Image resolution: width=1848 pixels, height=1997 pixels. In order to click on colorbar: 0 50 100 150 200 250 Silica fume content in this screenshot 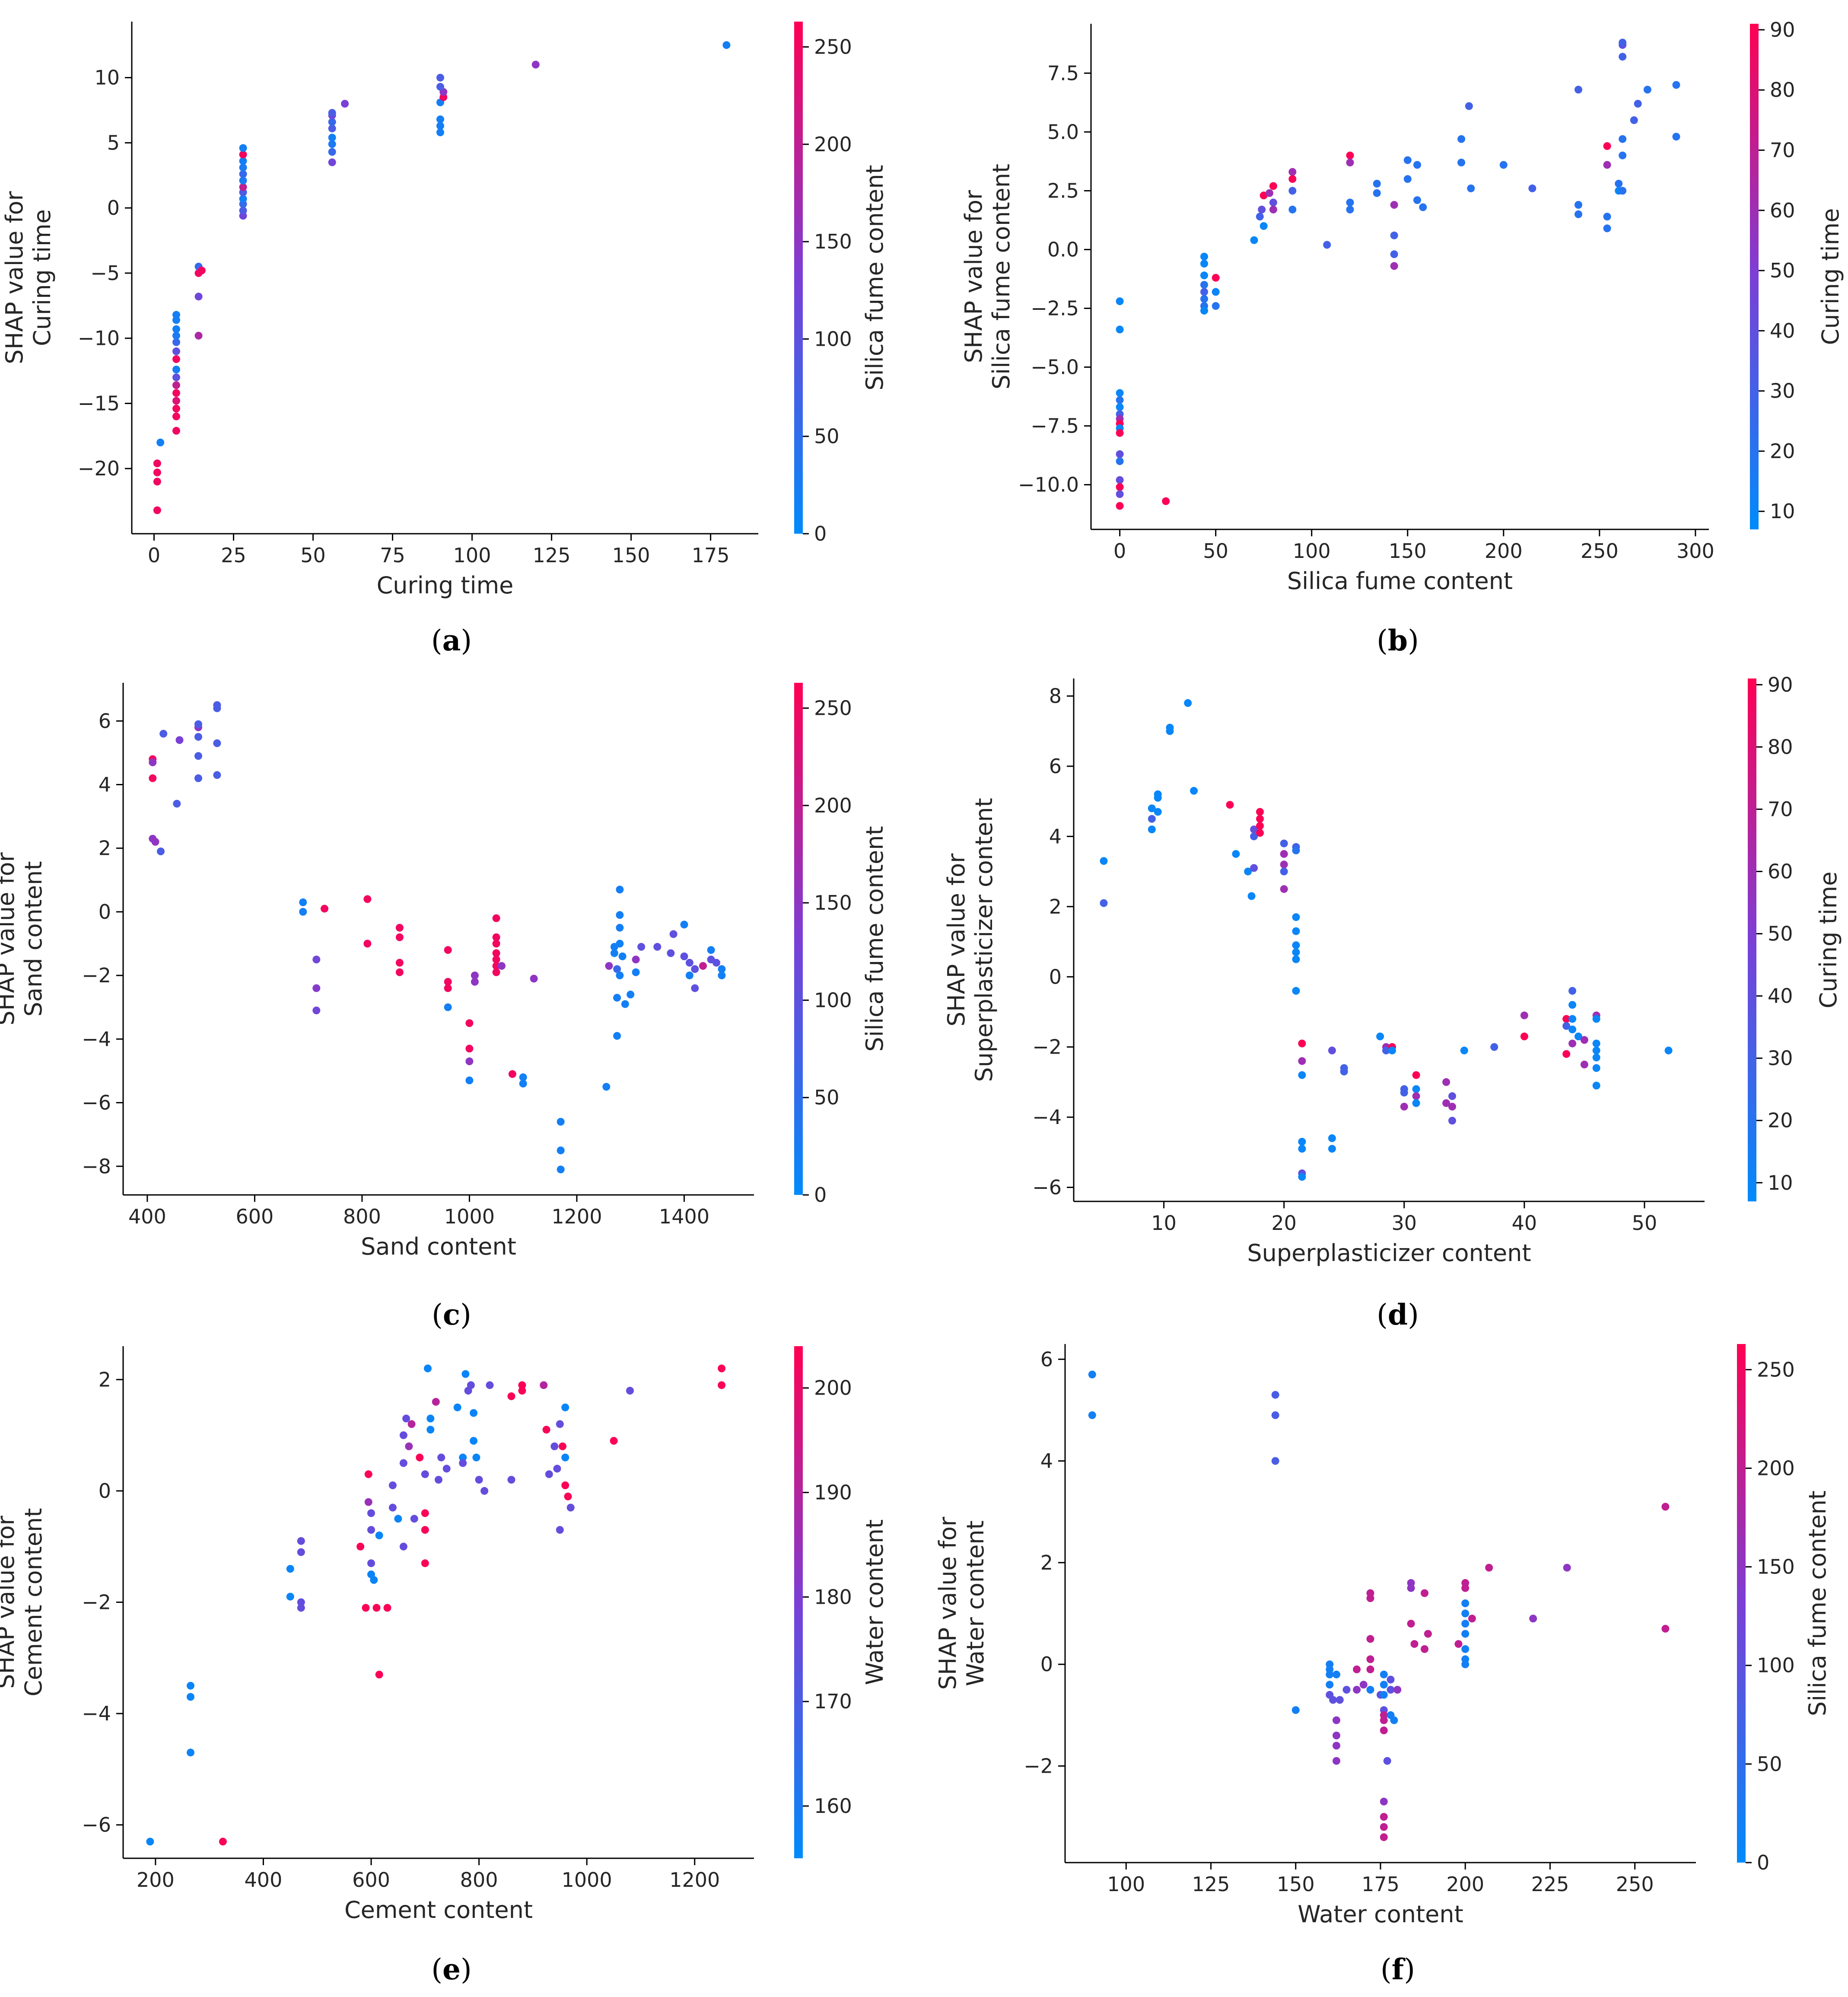, I will do `click(841, 283)`.